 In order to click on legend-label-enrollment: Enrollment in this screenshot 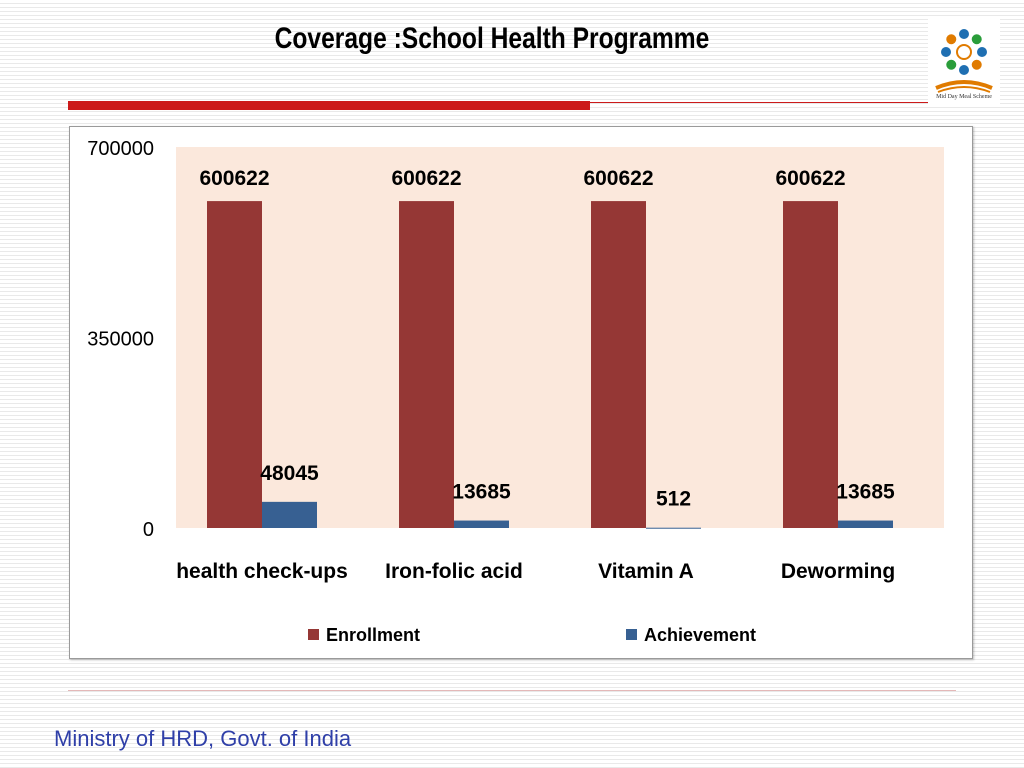, I will do `click(373, 635)`.